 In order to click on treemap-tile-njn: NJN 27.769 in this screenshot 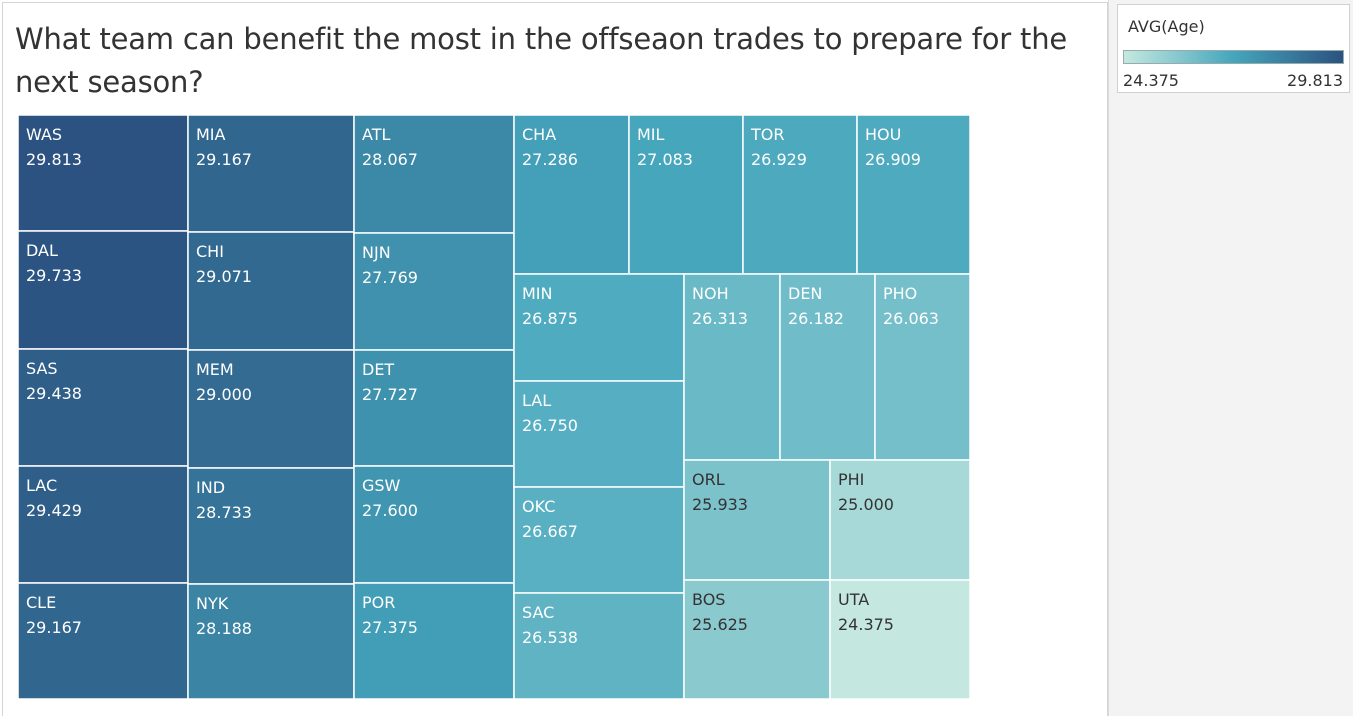, I will do `click(434, 291)`.